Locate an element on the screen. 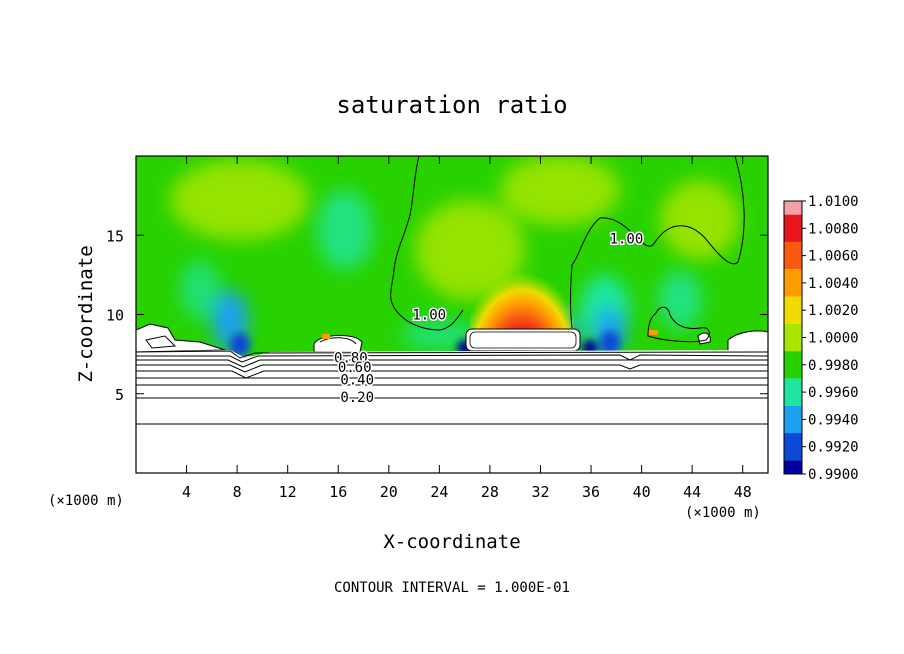 Image resolution: width=904 pixels, height=654 pixels. x-tick-label: 12 is located at coordinates (288, 492).